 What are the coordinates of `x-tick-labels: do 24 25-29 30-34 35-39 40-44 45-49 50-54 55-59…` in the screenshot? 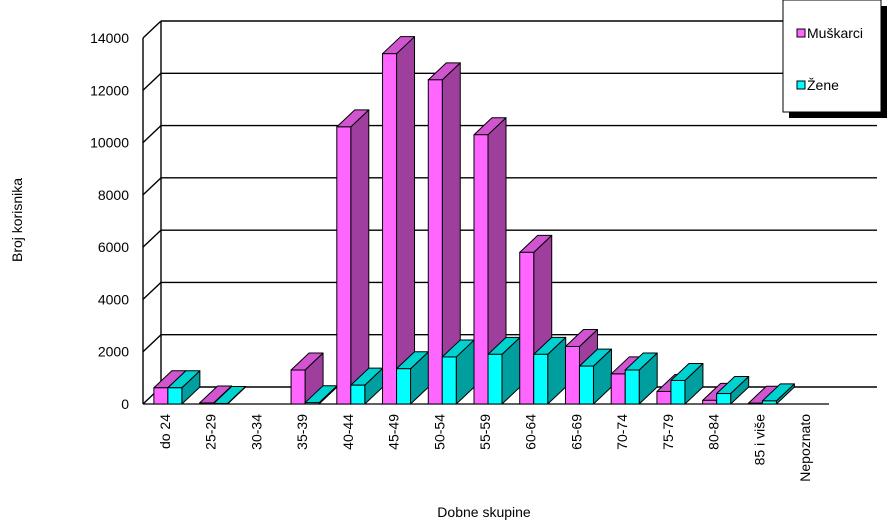 It's located at (485, 448).